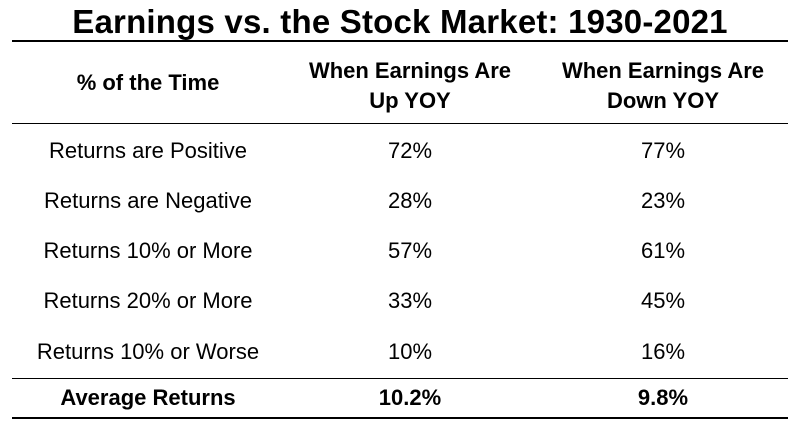 This screenshot has width=800, height=424. I want to click on header-earnings-down-line-1: When Earnings Are, so click(663, 70).